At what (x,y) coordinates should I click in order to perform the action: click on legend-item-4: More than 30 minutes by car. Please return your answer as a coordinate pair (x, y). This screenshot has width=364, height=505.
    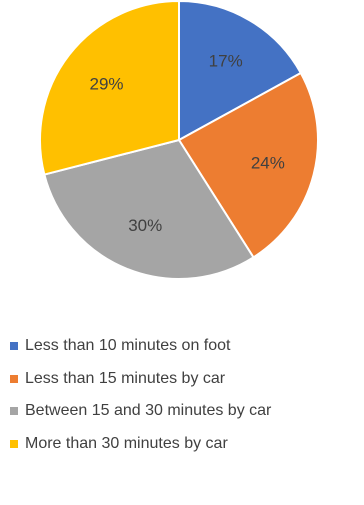
    Looking at the image, I should click on (119, 444).